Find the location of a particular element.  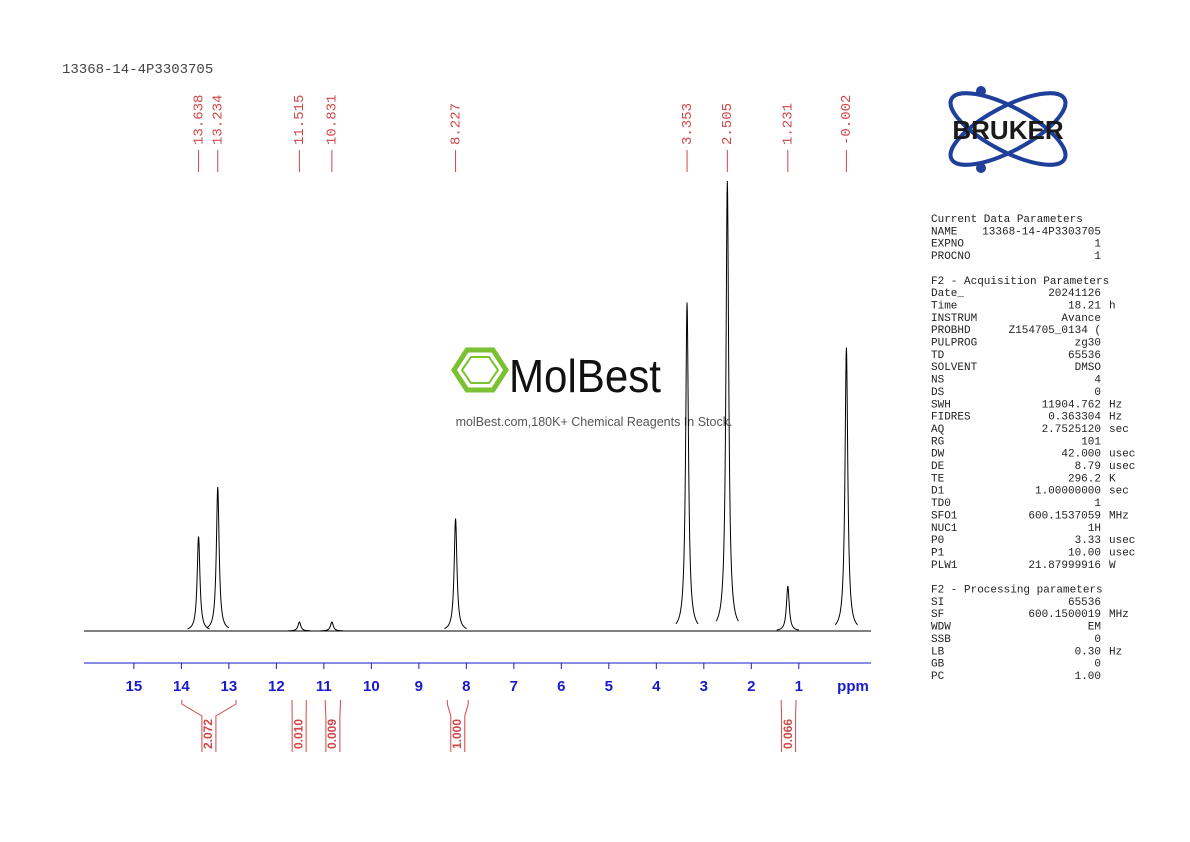

param-key: PROBHD is located at coordinates (951, 331).